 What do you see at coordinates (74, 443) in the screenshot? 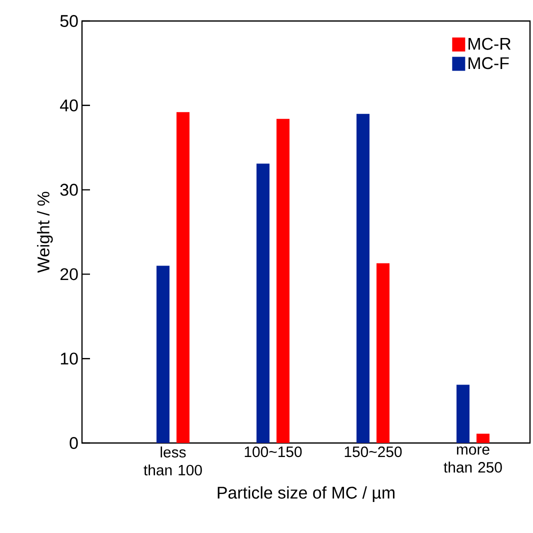
I see `y-tick-label: 0` at bounding box center [74, 443].